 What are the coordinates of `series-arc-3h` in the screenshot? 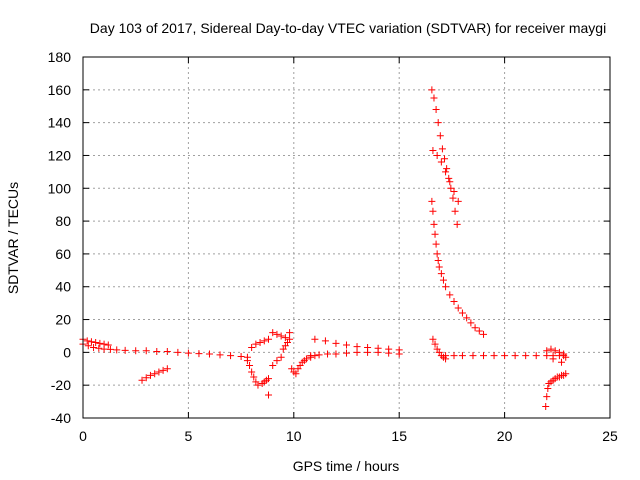 It's located at (154, 374).